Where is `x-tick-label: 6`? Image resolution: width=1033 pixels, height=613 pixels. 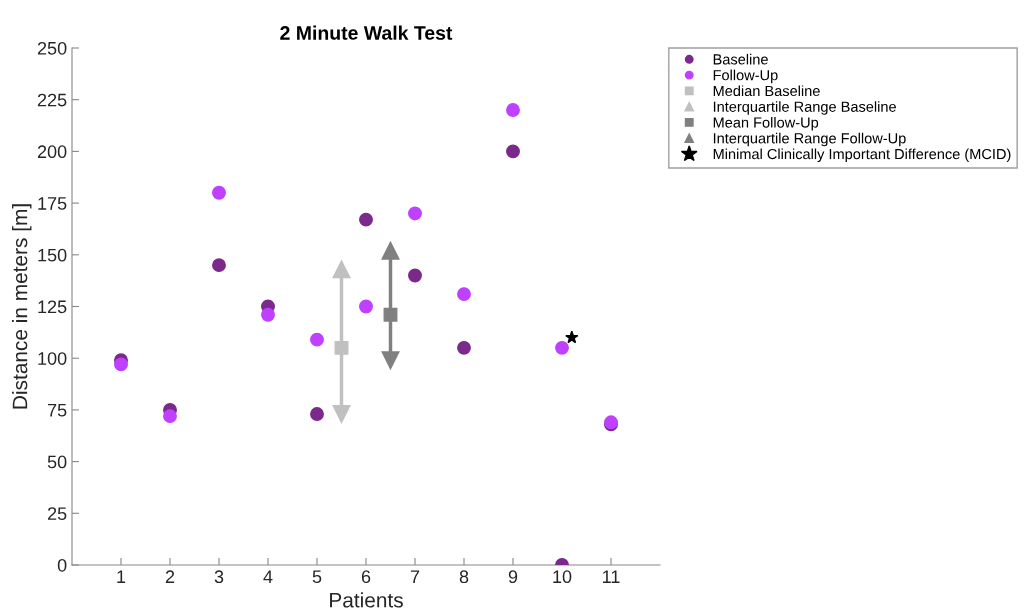
x-tick-label: 6 is located at coordinates (366, 577).